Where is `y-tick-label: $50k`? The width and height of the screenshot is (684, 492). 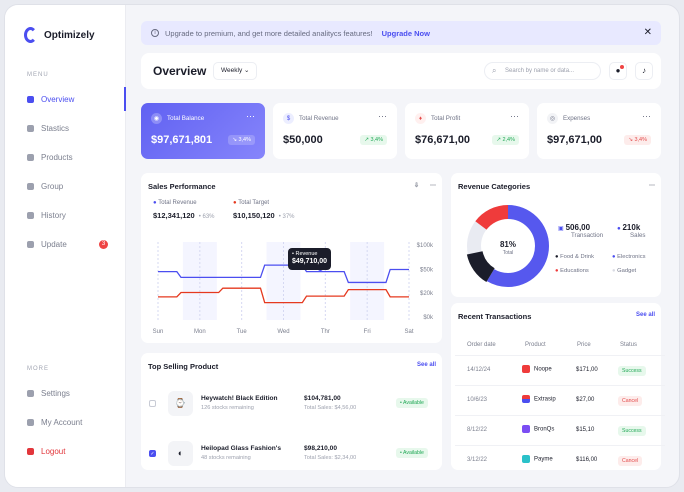
y-tick-label: $50k is located at coordinates (427, 270).